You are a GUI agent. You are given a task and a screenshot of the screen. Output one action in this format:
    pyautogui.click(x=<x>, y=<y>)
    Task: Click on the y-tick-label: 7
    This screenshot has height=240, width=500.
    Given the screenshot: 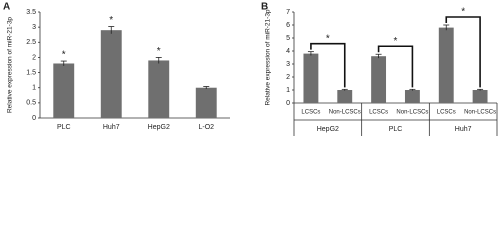 What is the action you would take?
    pyautogui.click(x=288, y=12)
    